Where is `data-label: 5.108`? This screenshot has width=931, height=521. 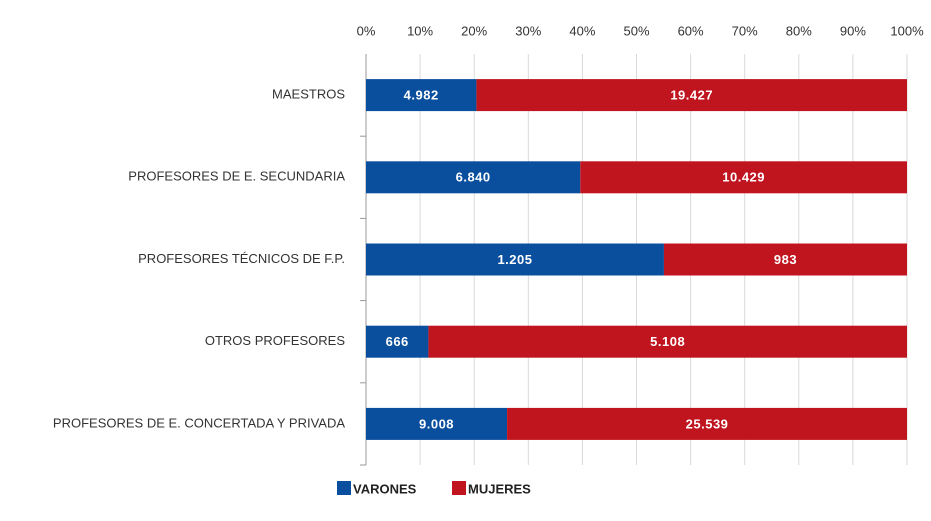
data-label: 5.108 is located at coordinates (667, 341).